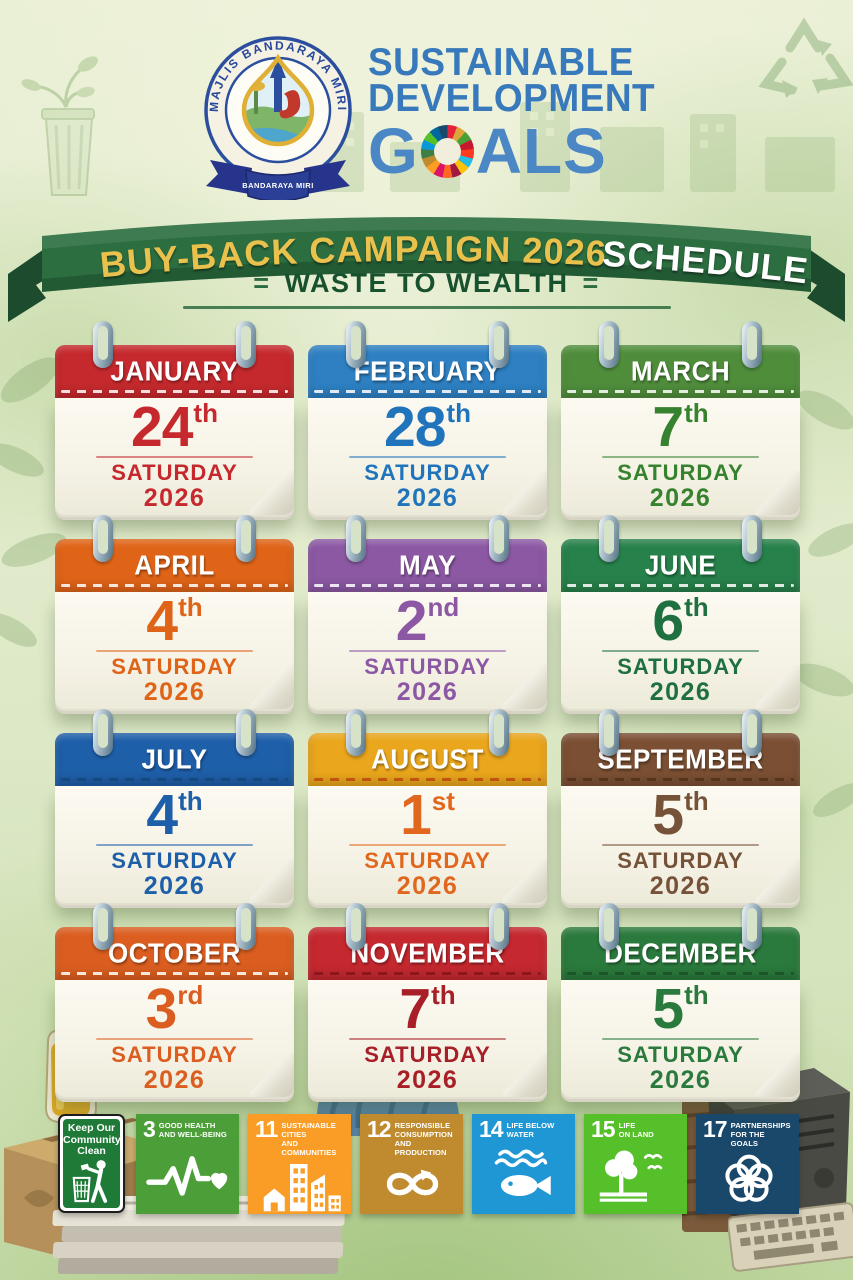 This screenshot has width=853, height=1280. I want to click on crest-ribbon: BANDARAYA MIRI, so click(278, 180).